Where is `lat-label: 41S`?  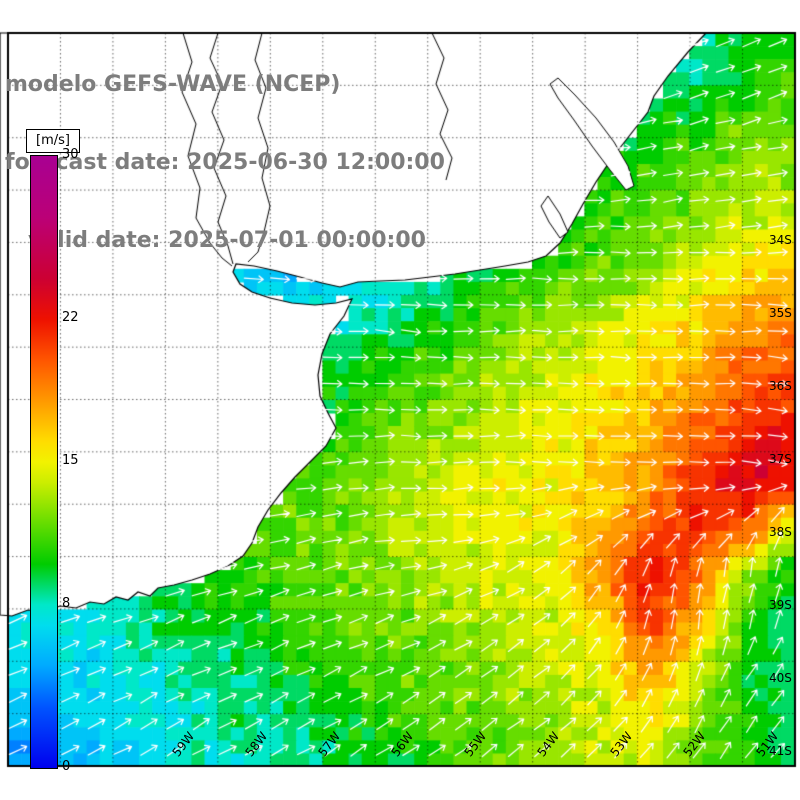 lat-label: 41S is located at coordinates (780, 751).